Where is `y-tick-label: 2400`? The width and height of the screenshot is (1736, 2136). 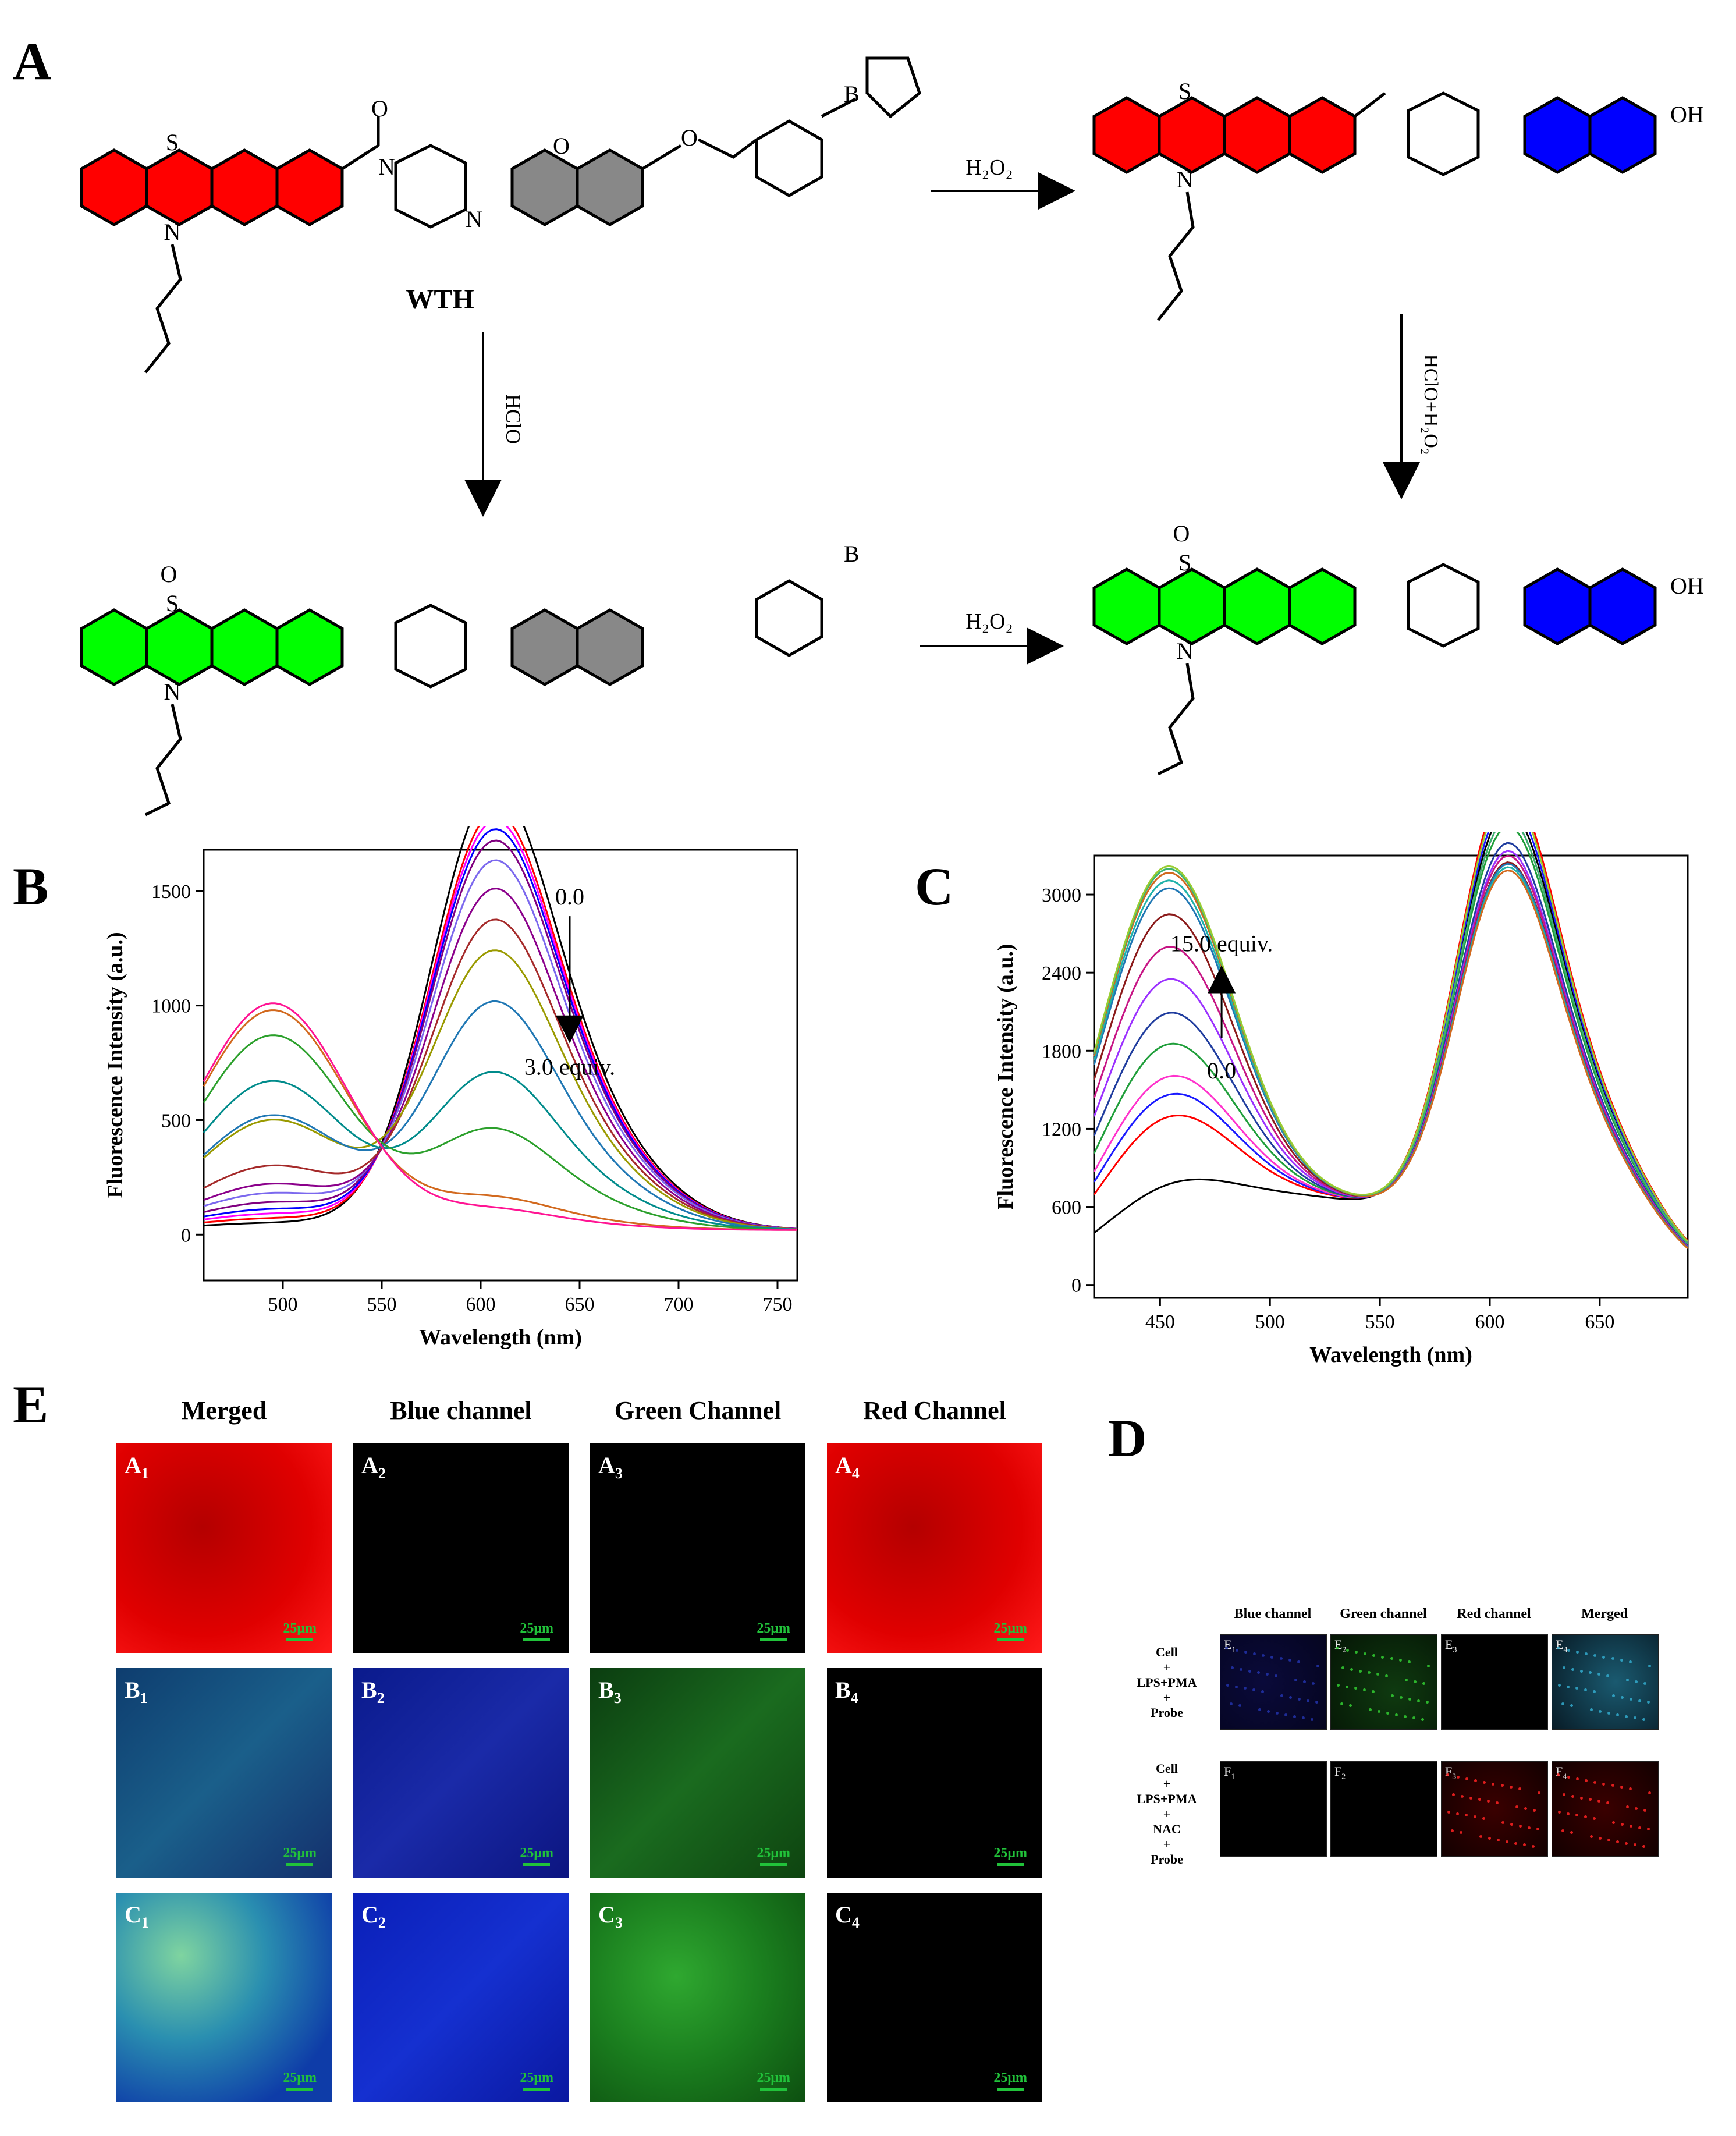
y-tick-label: 2400 is located at coordinates (1061, 973).